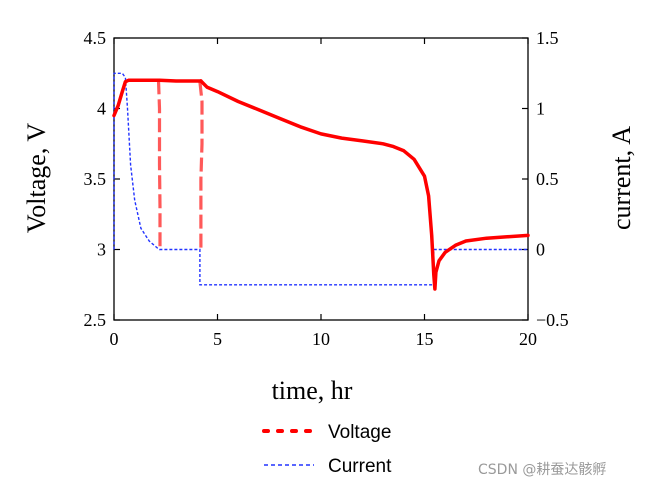  Describe the element at coordinates (101, 109) in the screenshot. I see `y-tick-label: 4` at that location.